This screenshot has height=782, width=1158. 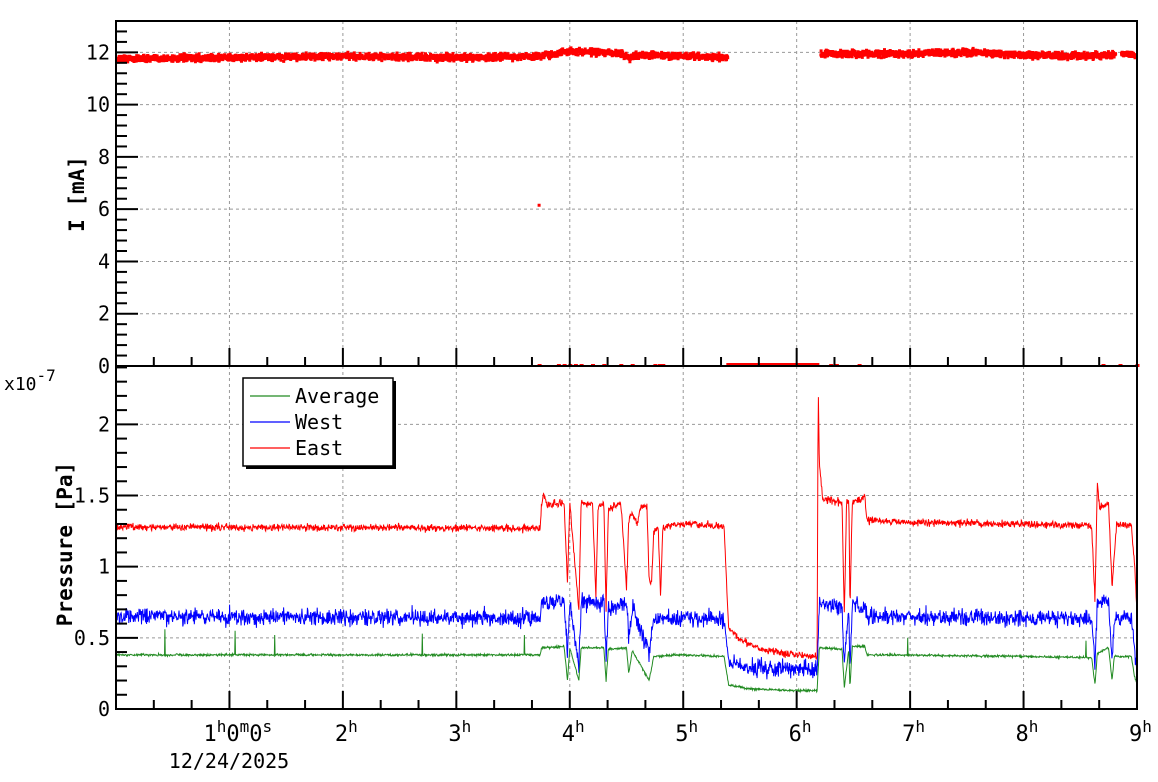 I want to click on legend-entry-east: East, so click(x=296, y=448).